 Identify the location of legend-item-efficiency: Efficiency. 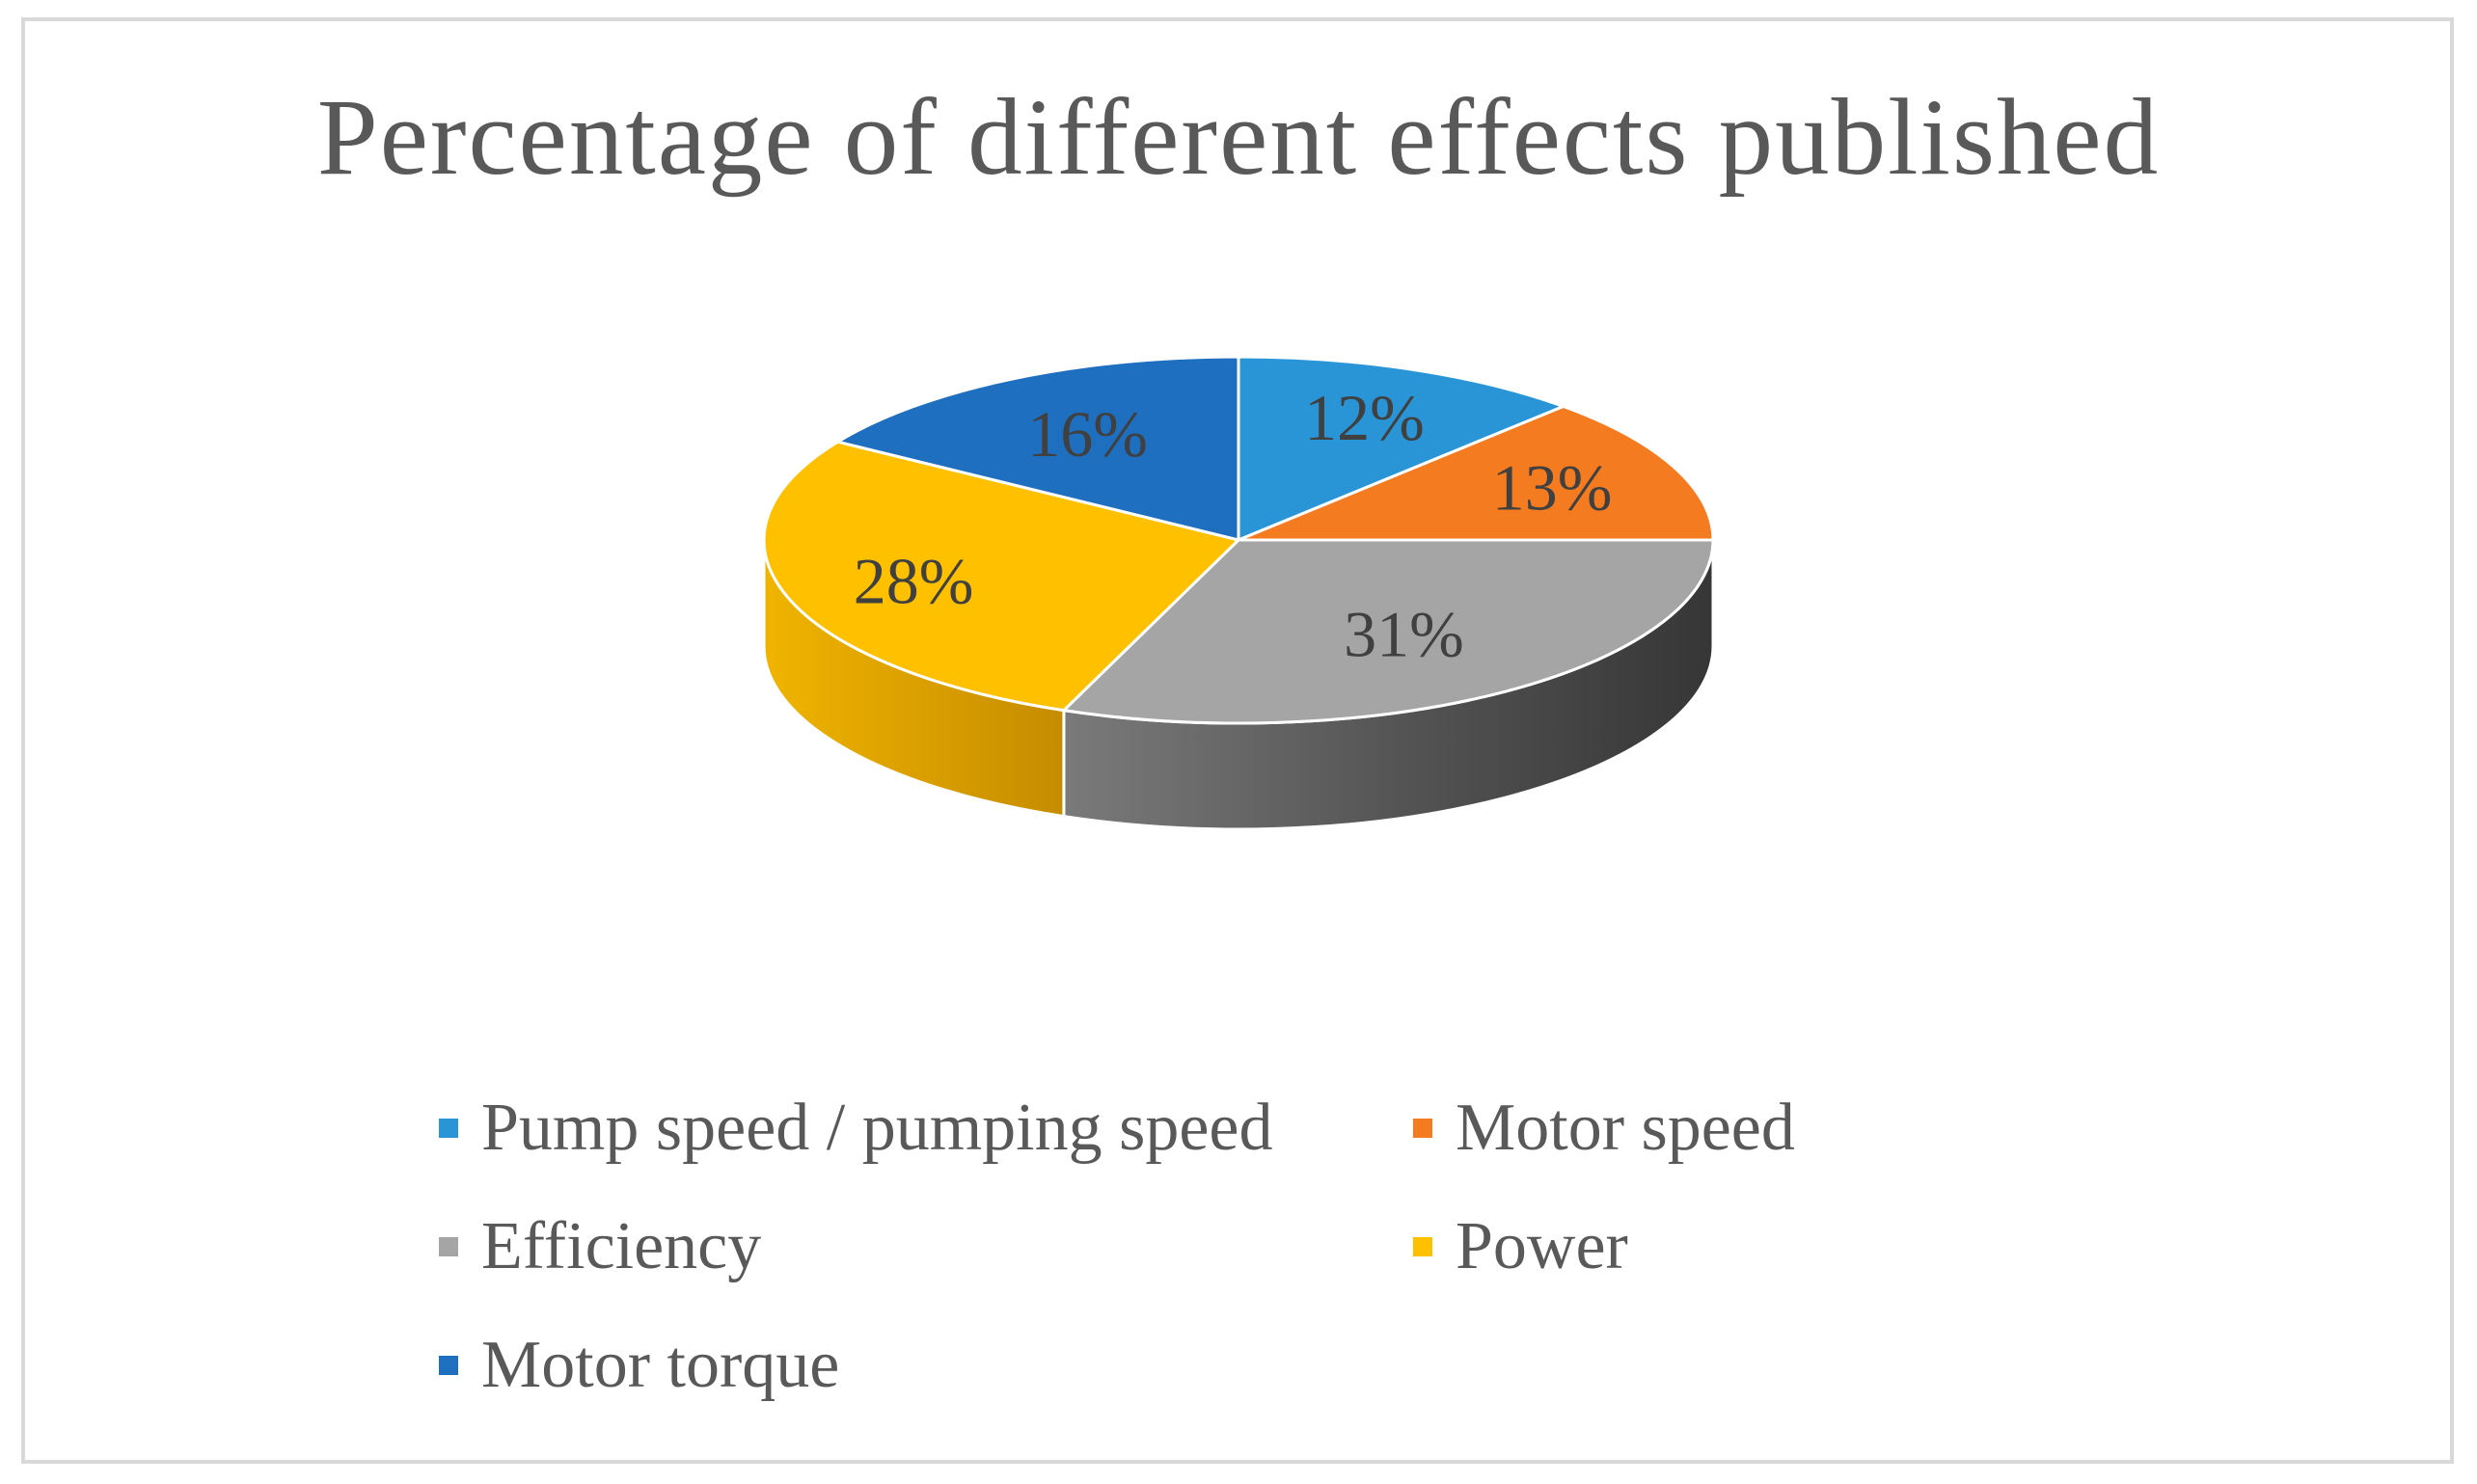
(600, 1246).